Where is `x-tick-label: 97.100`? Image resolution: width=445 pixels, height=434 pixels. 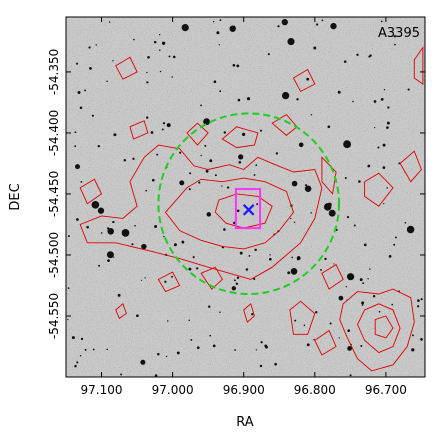
x-tick-label: 97.100 is located at coordinates (102, 390).